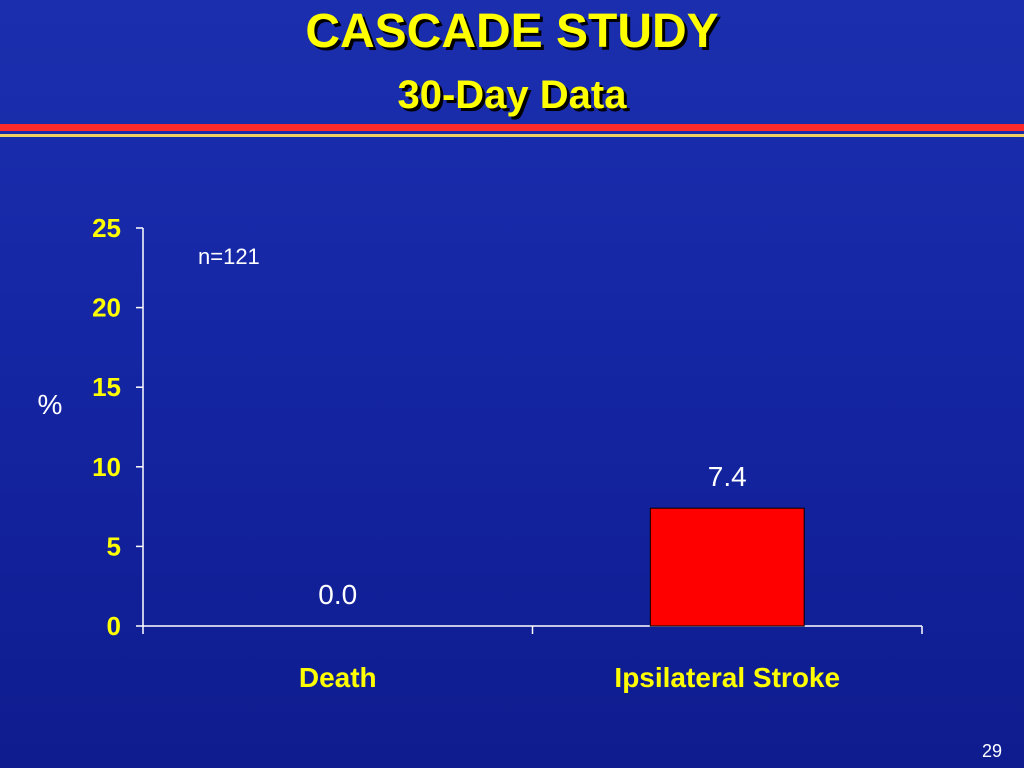 This screenshot has height=768, width=1024. I want to click on y-tick-label: 20, so click(106, 308).